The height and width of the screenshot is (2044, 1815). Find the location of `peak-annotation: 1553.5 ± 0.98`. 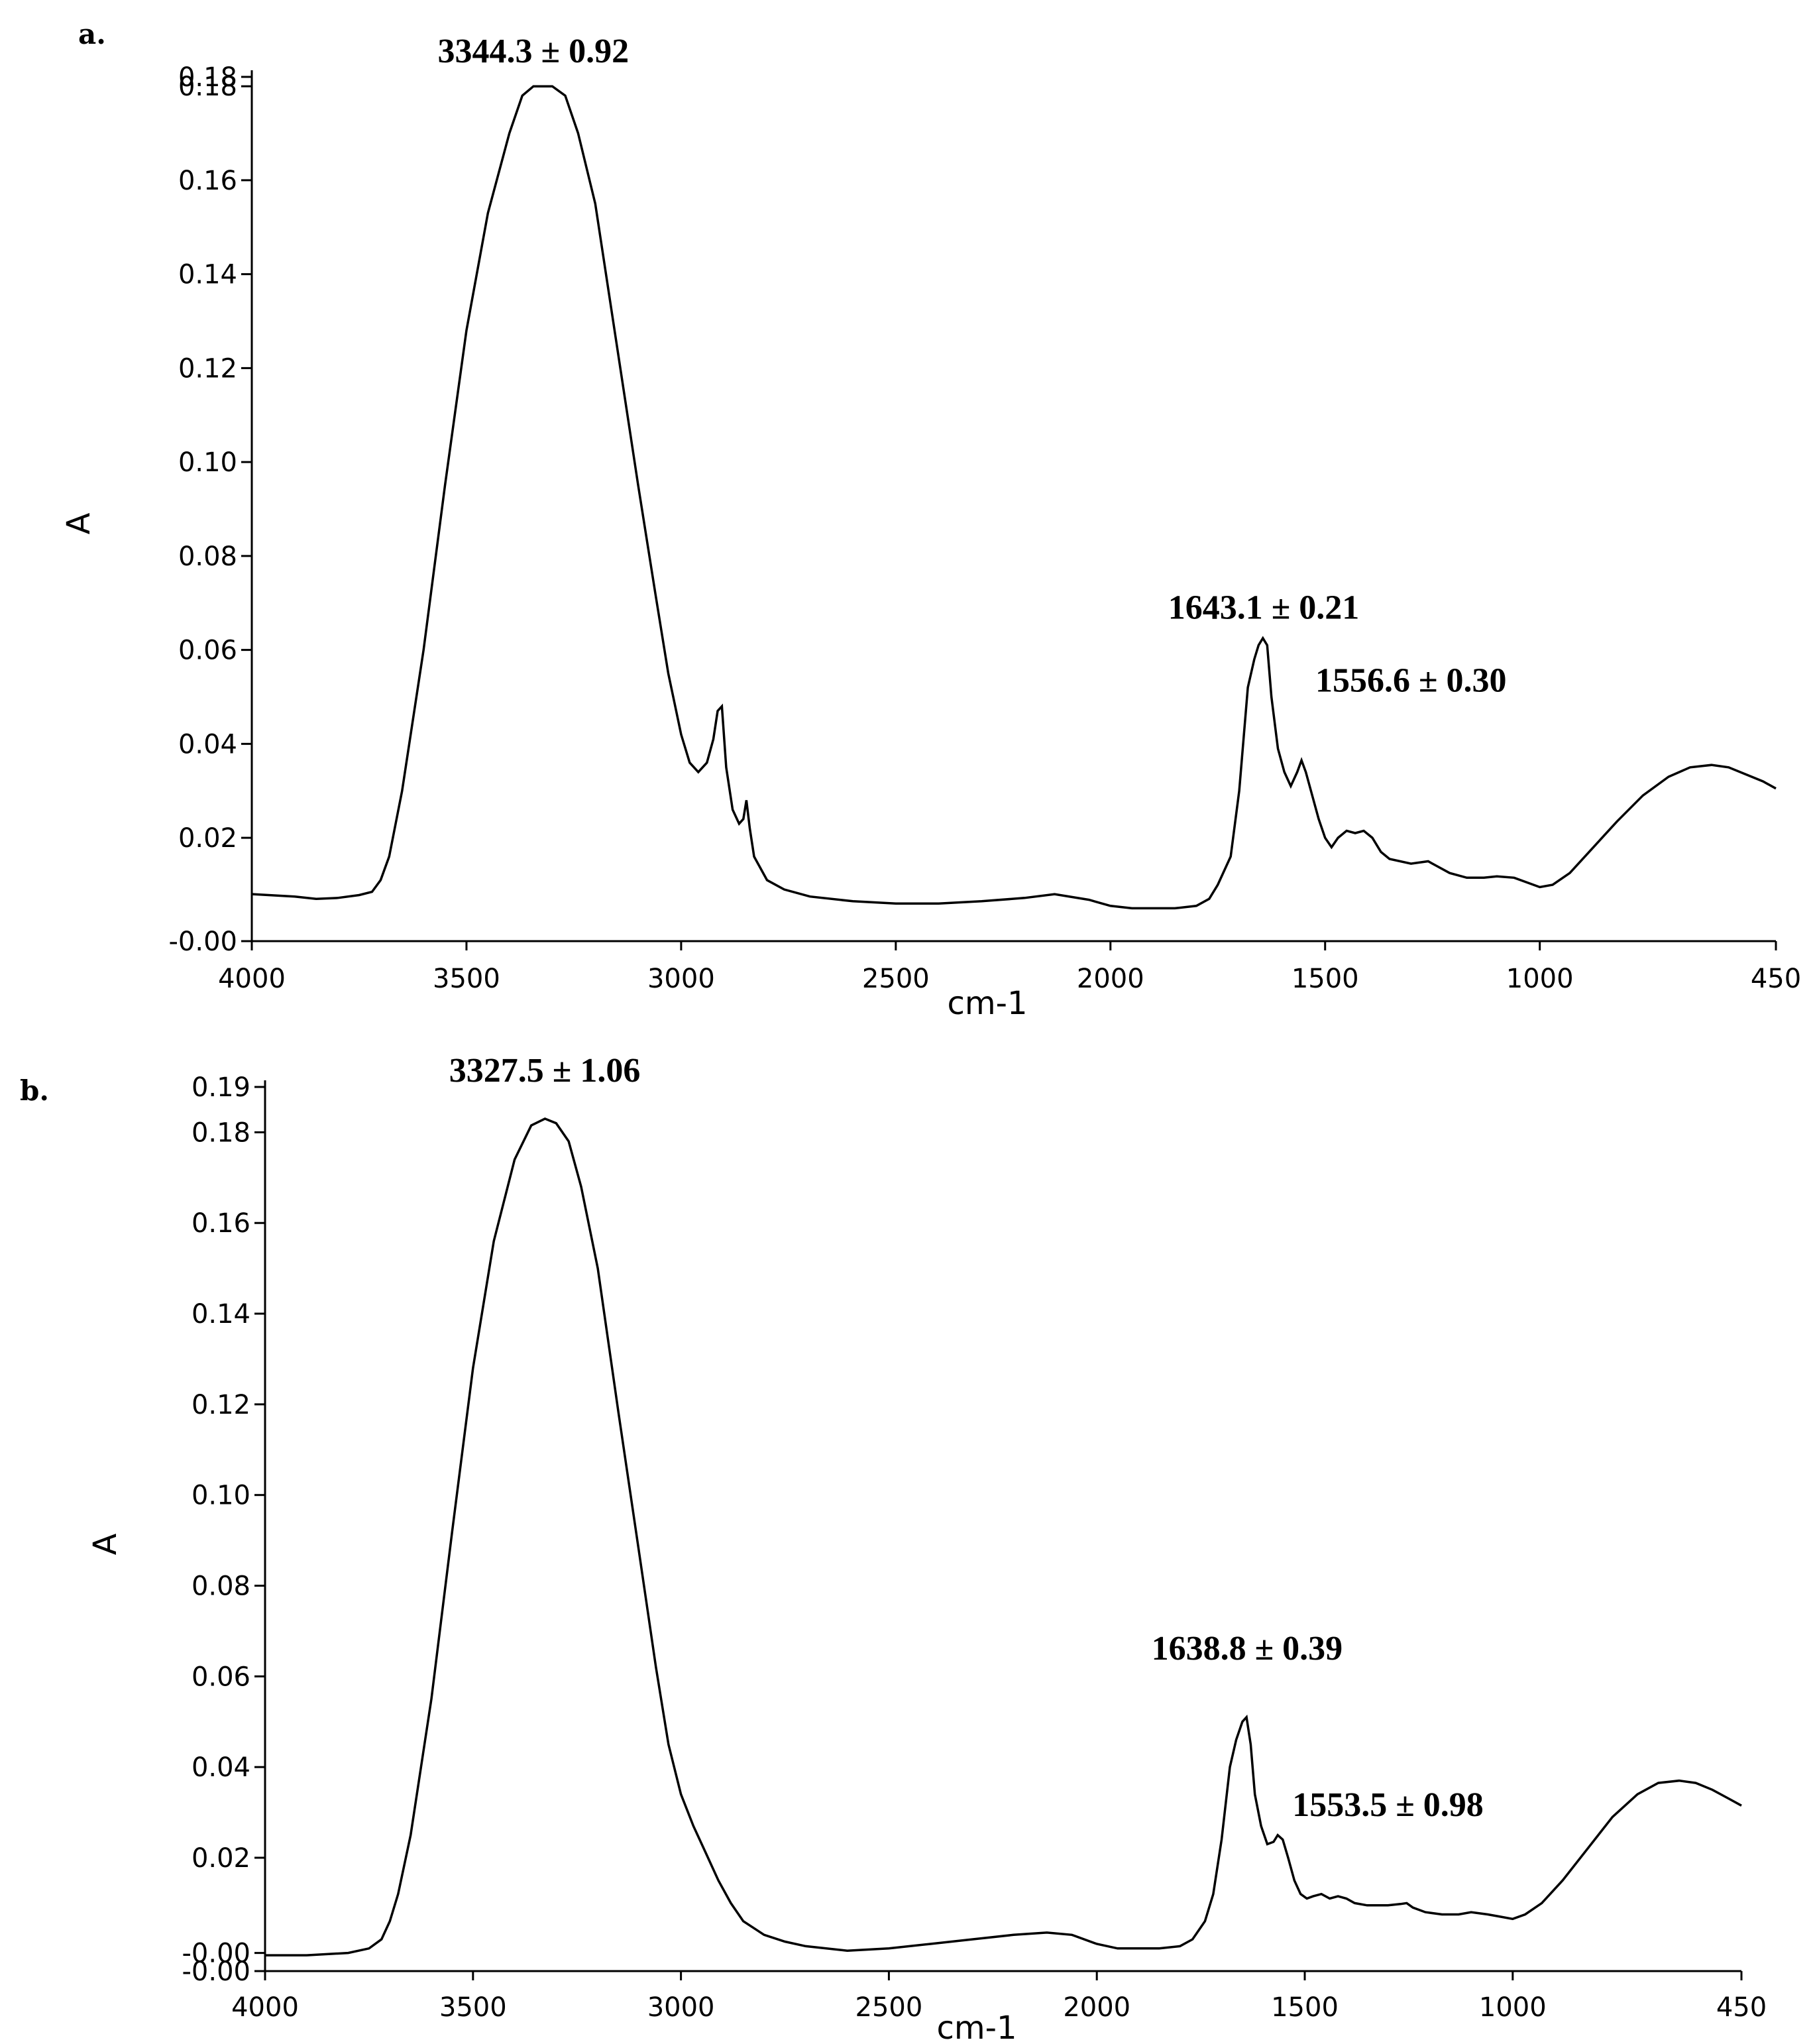

peak-annotation: 1553.5 ± 0.98 is located at coordinates (1388, 1805).